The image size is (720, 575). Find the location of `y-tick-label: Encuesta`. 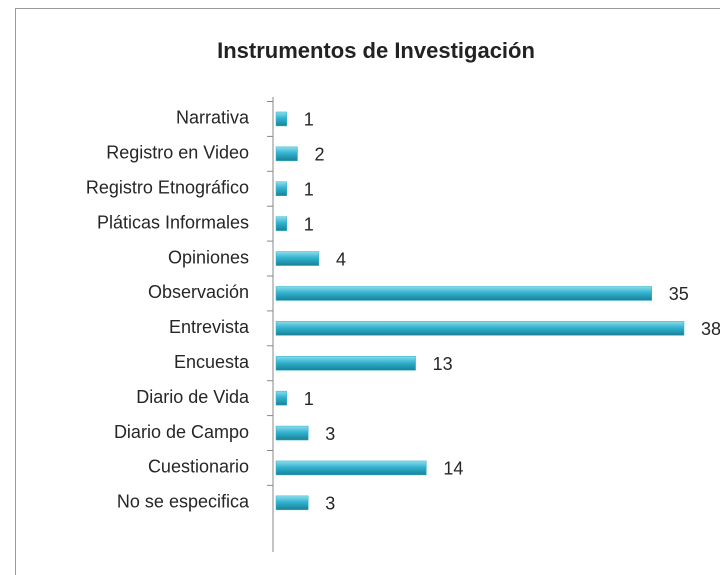

y-tick-label: Encuesta is located at coordinates (212, 362).